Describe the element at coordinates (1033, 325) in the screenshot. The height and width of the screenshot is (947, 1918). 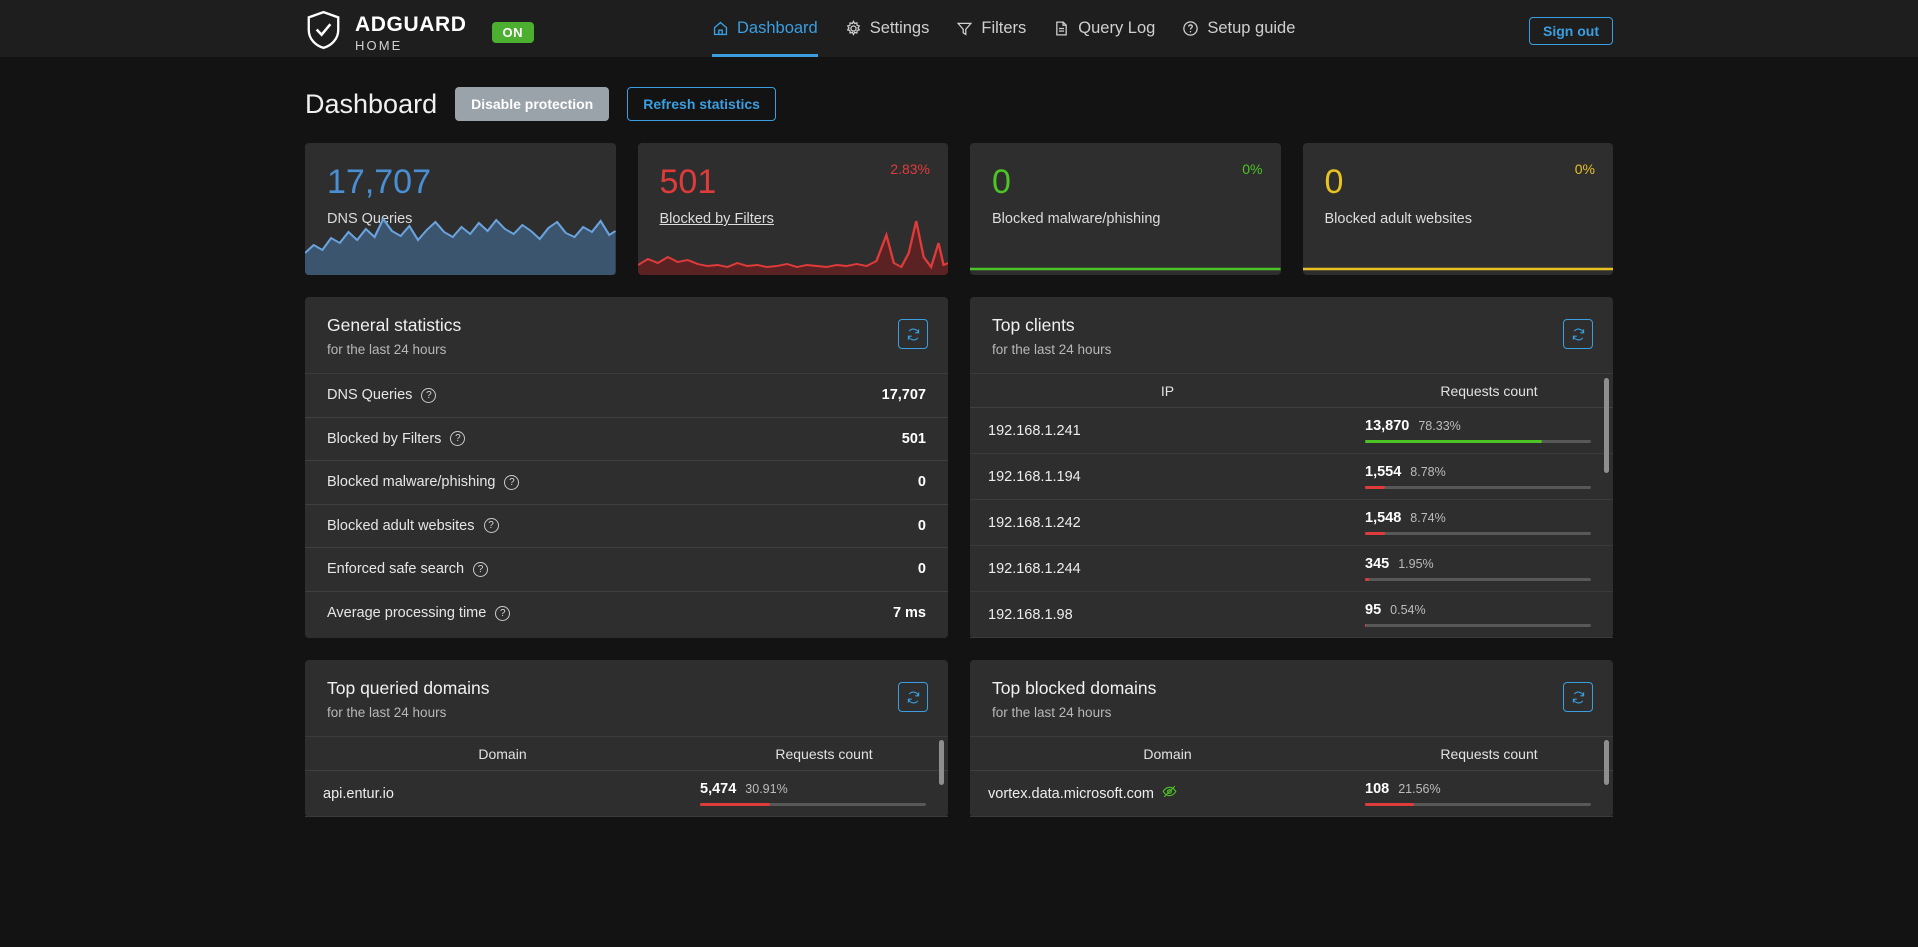
I see `top-clients-title: Top clients` at that location.